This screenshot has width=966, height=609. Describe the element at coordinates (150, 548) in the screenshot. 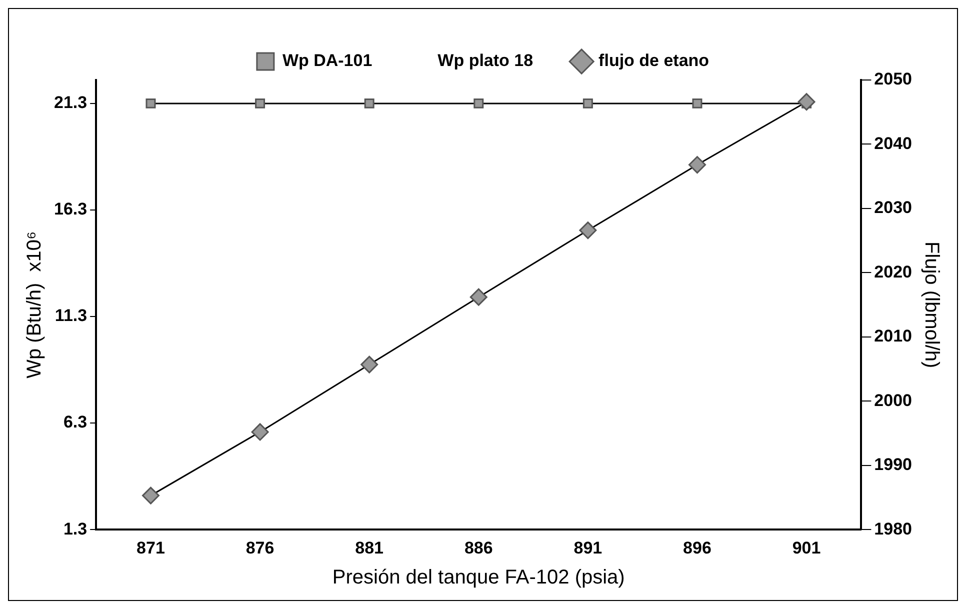

I see `x-tick-label: 871` at that location.